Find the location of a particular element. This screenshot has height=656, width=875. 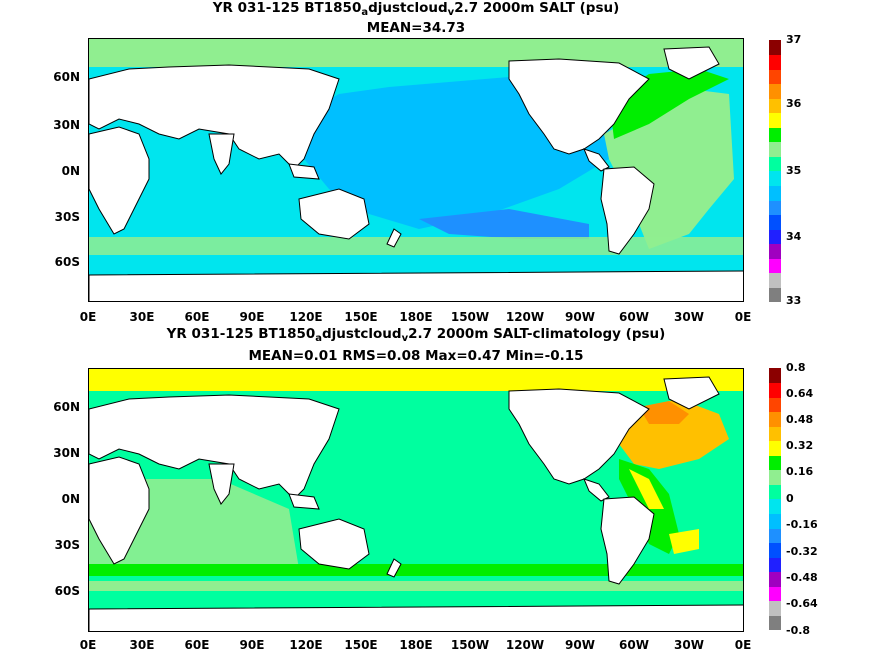

bottom-lon-tick: 60E is located at coordinates (197, 645).